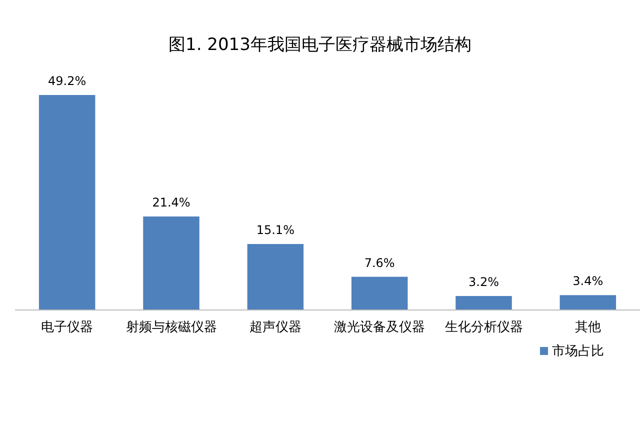 This screenshot has width=640, height=428. I want to click on x-tick-label: 激光设备及仪器, so click(380, 328).